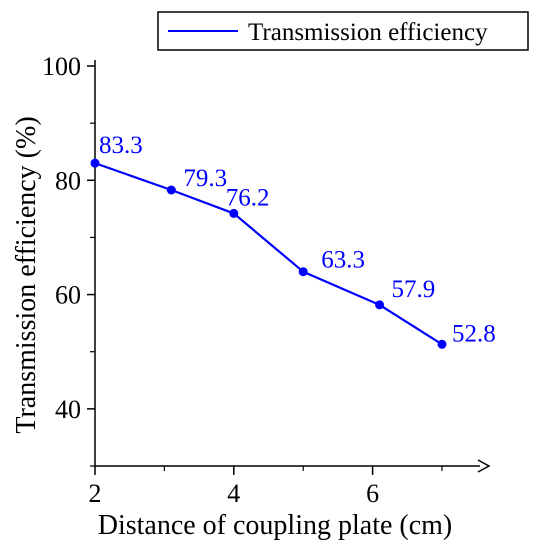 This screenshot has height=556, width=550. What do you see at coordinates (474, 333) in the screenshot?
I see `data-label: 52.8` at bounding box center [474, 333].